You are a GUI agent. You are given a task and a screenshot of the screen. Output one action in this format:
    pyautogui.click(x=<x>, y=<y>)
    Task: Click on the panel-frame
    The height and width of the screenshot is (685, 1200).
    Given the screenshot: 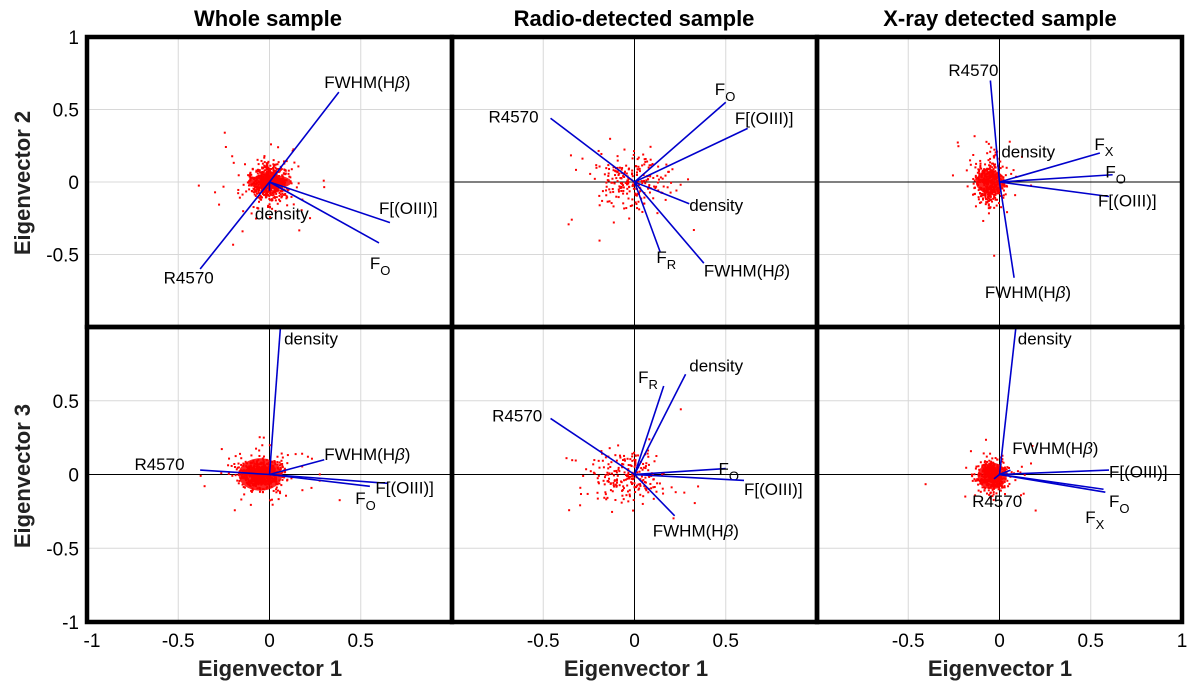 What is the action you would take?
    pyautogui.click(x=999, y=474)
    